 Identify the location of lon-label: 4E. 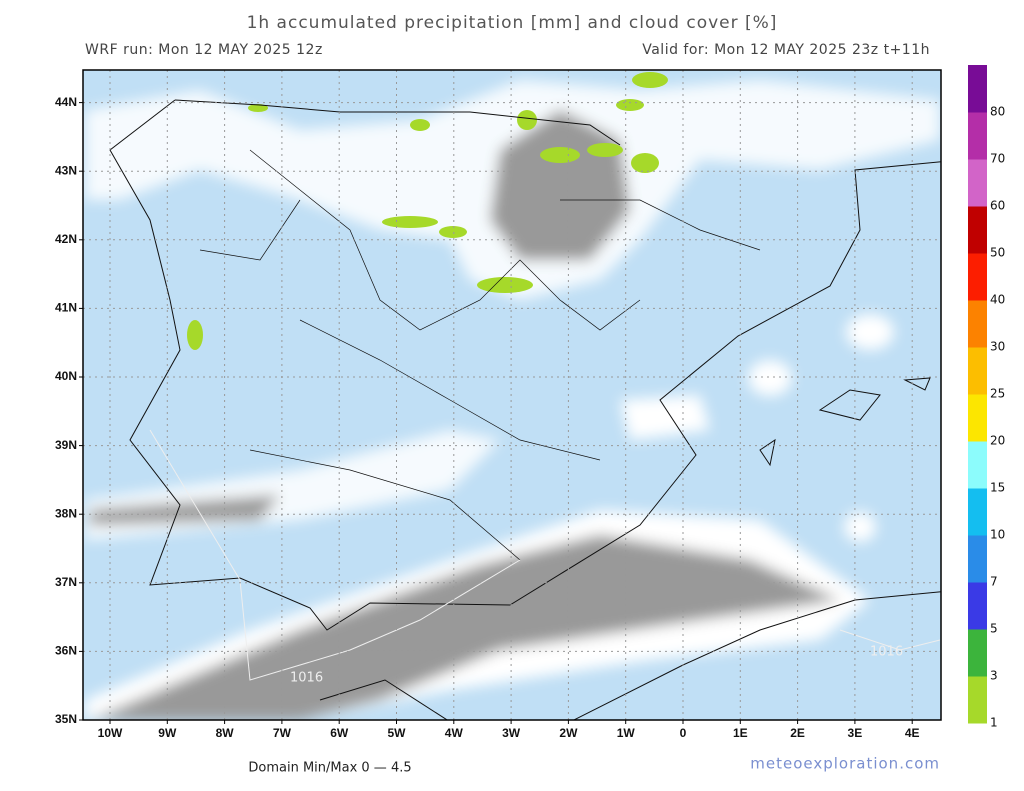
(912, 733).